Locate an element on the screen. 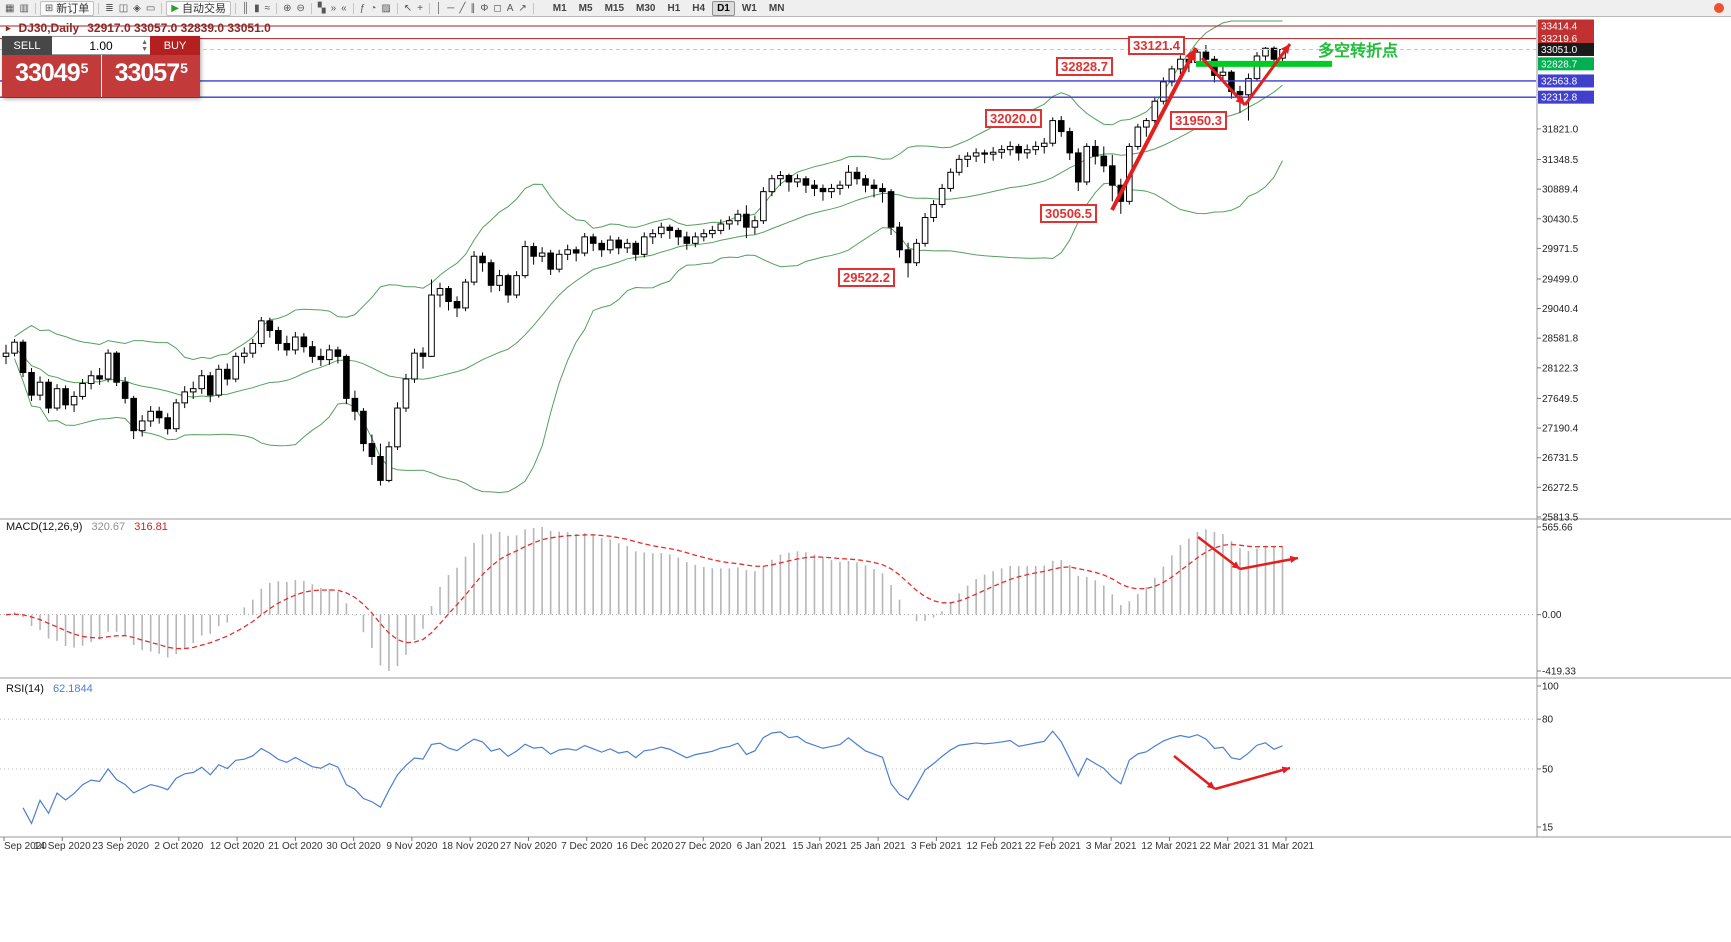  volume-down-button: ▼ is located at coordinates (144, 49).